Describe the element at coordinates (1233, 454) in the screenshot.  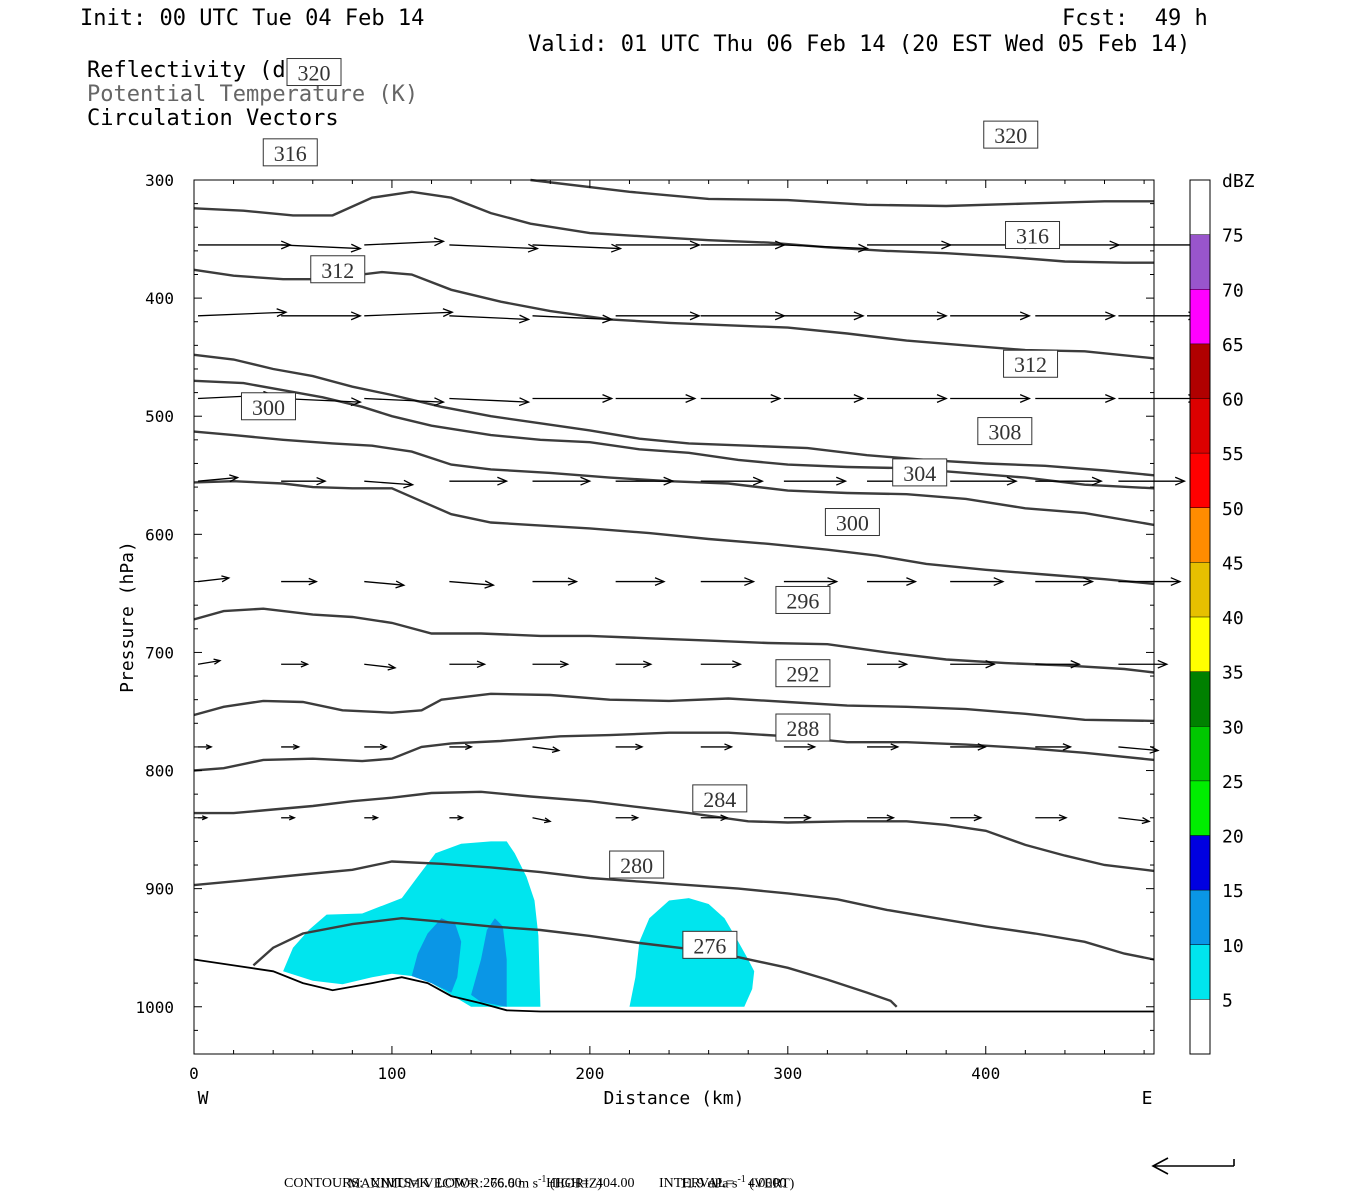
I see `colorbar-level-label: 55` at that location.